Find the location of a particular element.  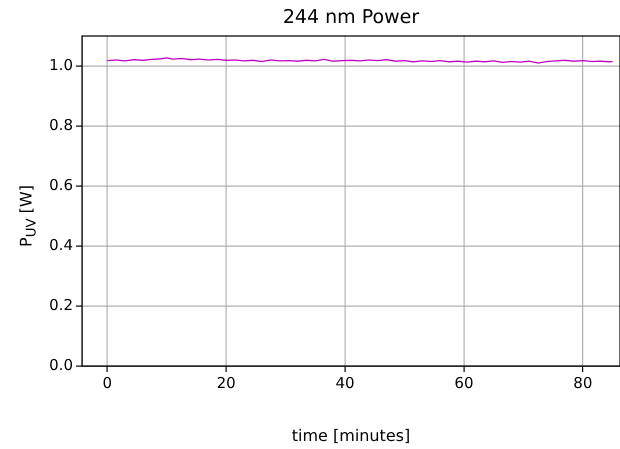

y-tick-label: 1.0 is located at coordinates (61, 65).